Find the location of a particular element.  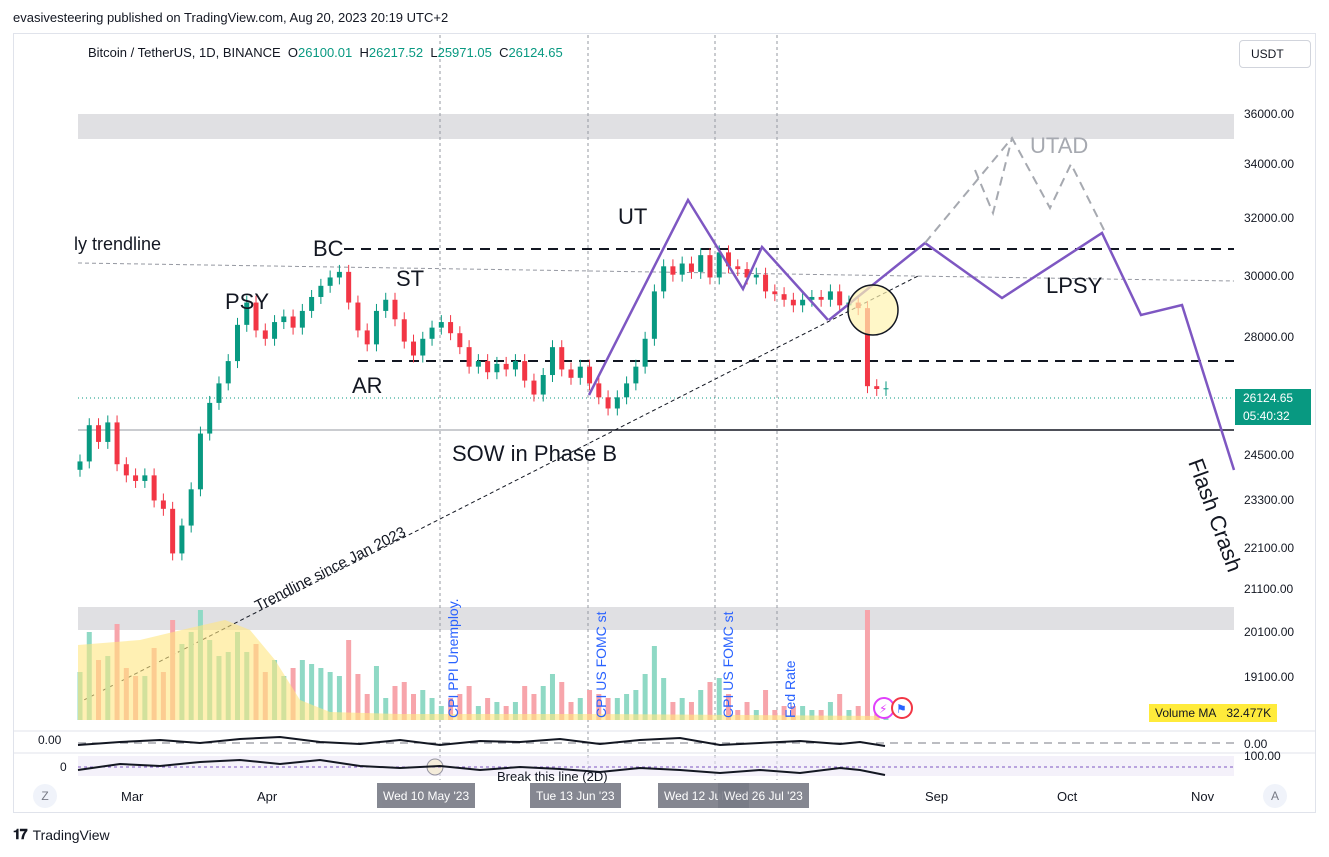

time-axis: Mar Apr Sep Oct Nov is located at coordinates (668, 796).